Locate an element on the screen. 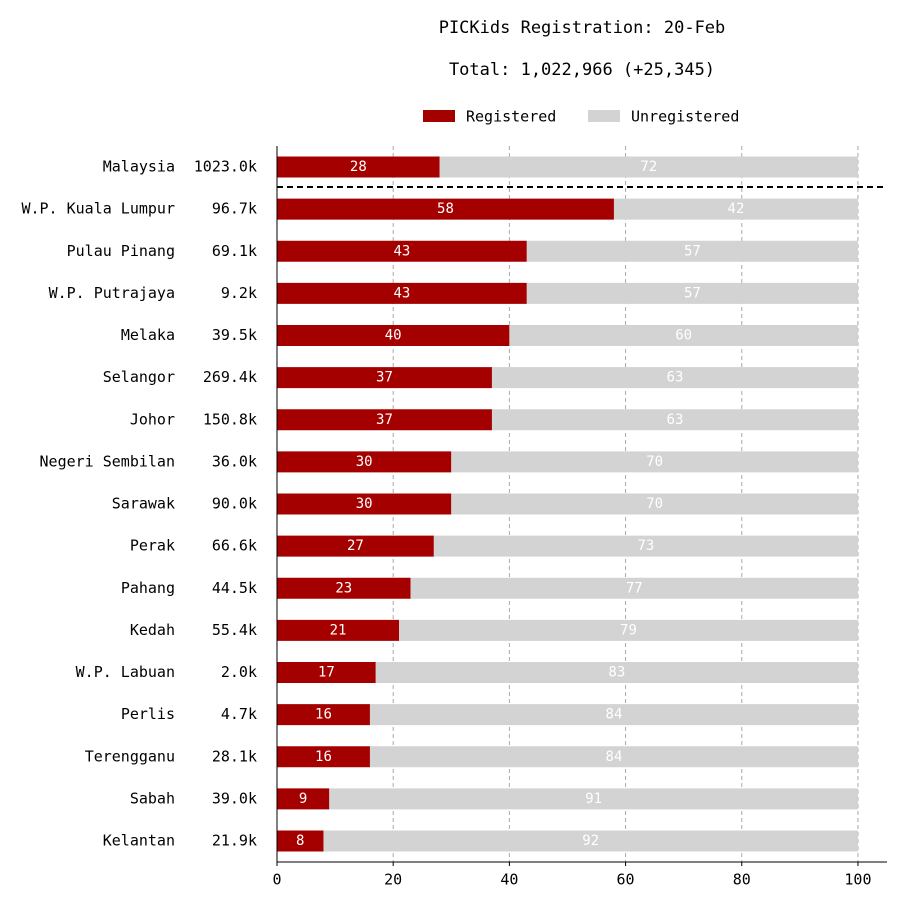 This screenshot has width=907, height=907. value-label: 28 is located at coordinates (358, 167).